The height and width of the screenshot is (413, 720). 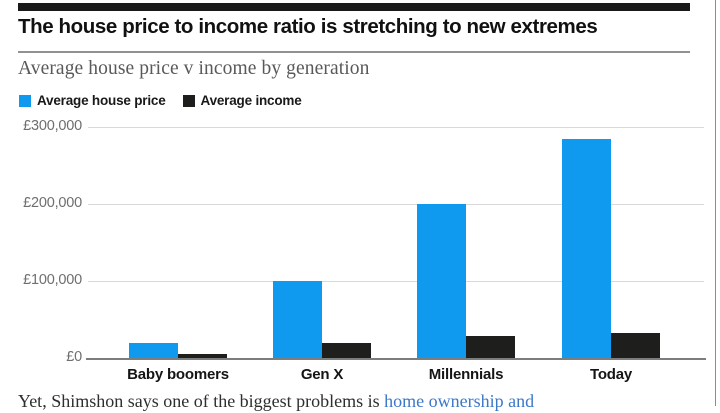 What do you see at coordinates (52, 203) in the screenshot?
I see `y-tick-label--200-000: £200,000` at bounding box center [52, 203].